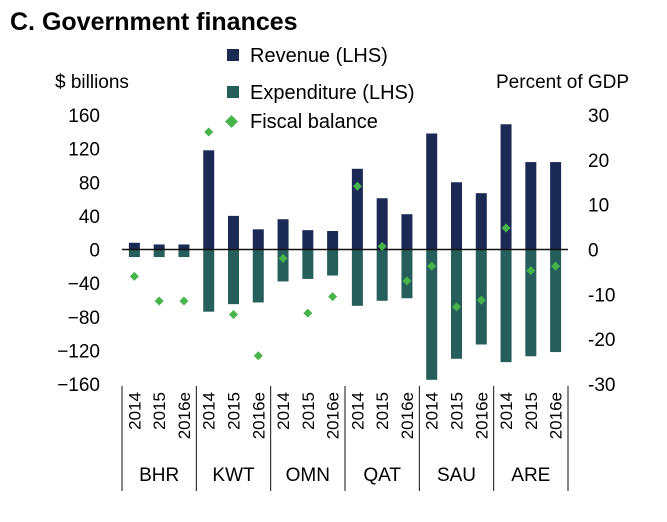 This screenshot has width=667, height=522. Describe the element at coordinates (382, 475) in the screenshot. I see `country-label: QAT` at that location.